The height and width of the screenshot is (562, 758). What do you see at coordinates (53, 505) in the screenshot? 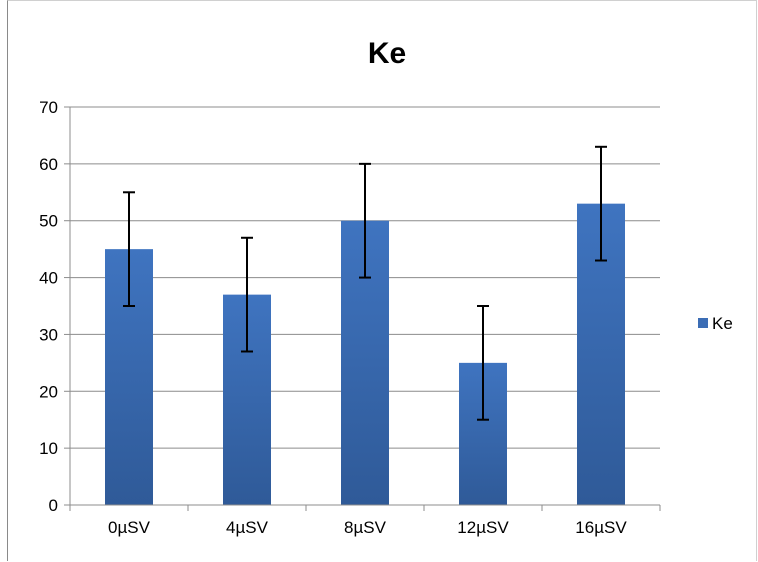
I see `y-tick-label: 0` at bounding box center [53, 505].